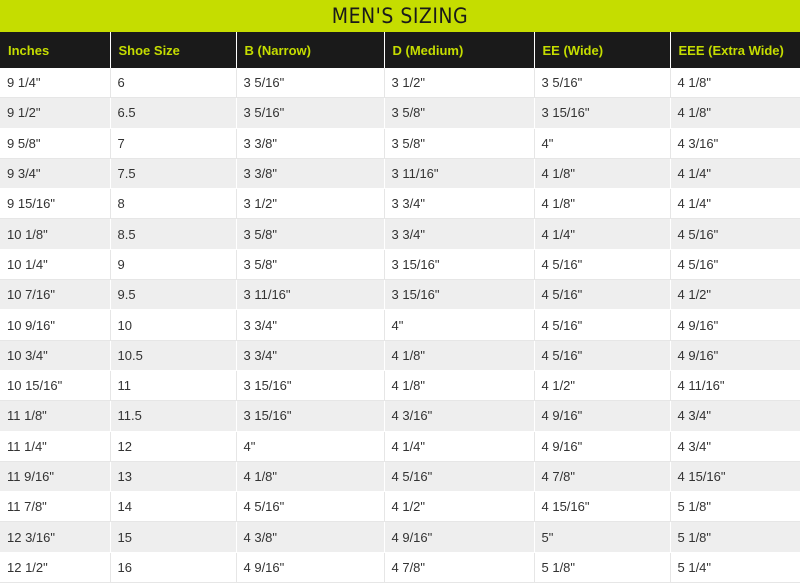 The height and width of the screenshot is (583, 800). What do you see at coordinates (310, 537) in the screenshot?
I see `table-cell: 4 3/8"` at bounding box center [310, 537].